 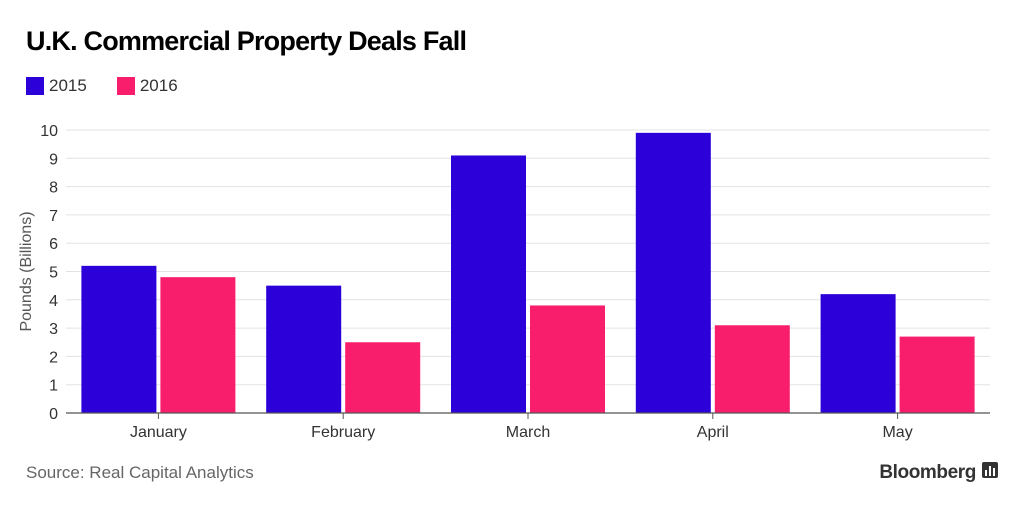 What do you see at coordinates (53, 244) in the screenshot?
I see `y-tick-label: 6` at bounding box center [53, 244].